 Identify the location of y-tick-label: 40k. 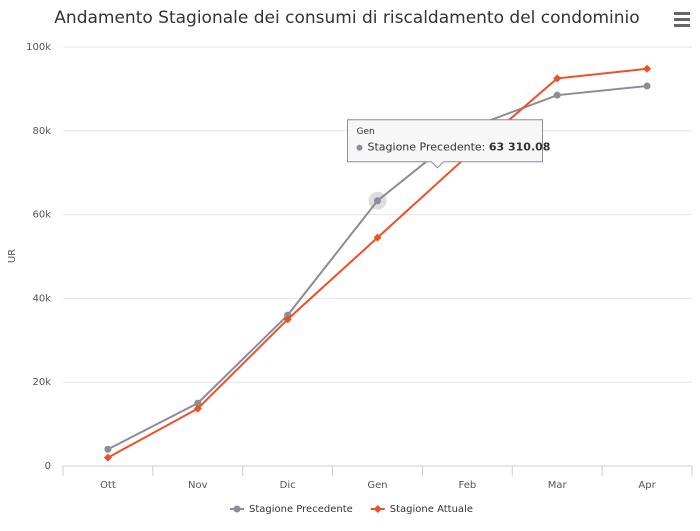
(41, 298).